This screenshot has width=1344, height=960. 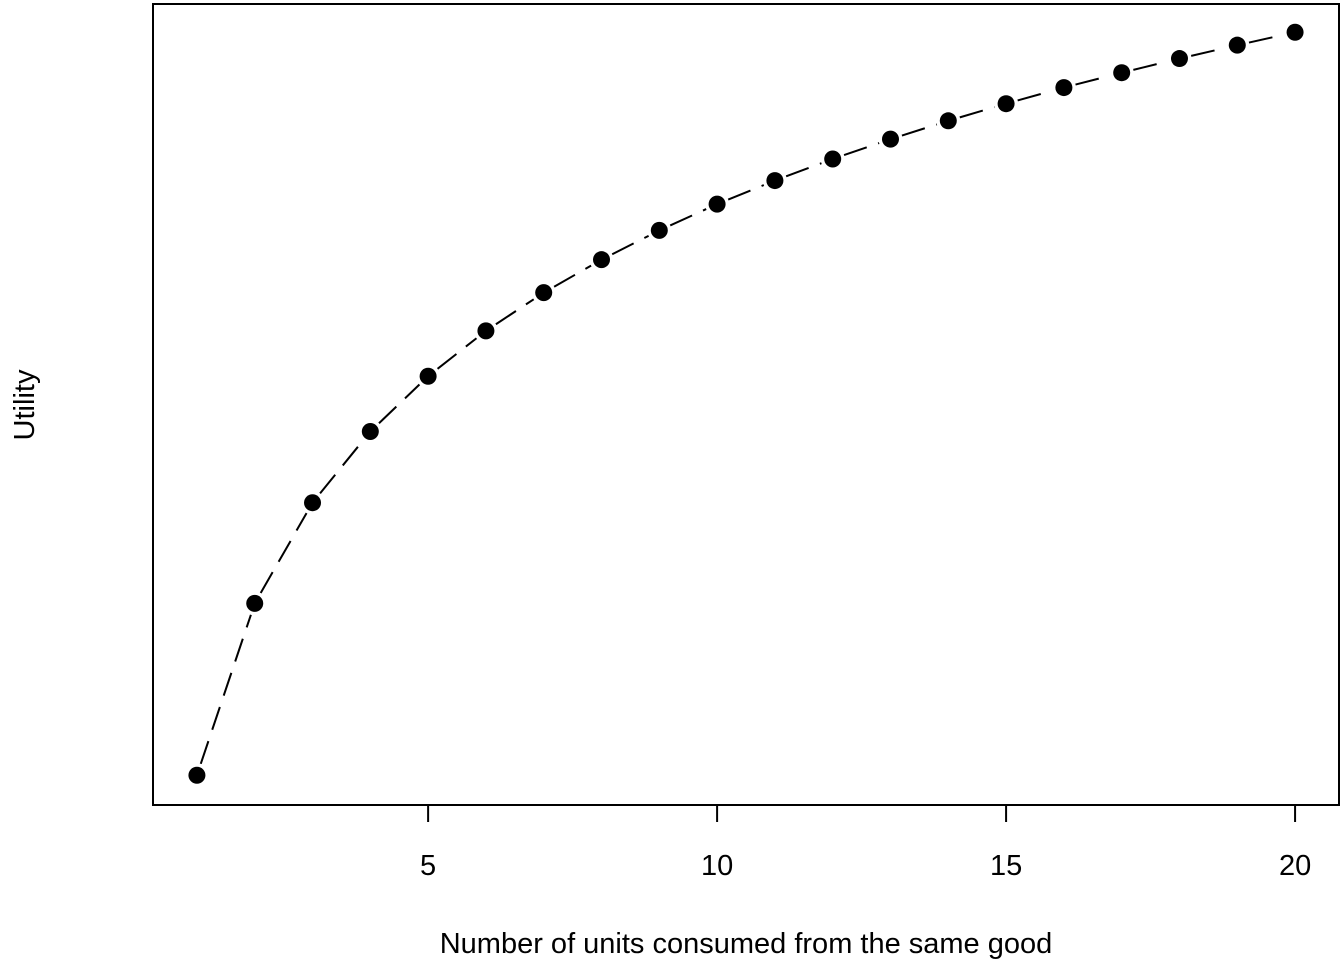 I want to click on y-axis-title: Utility, so click(x=25, y=404).